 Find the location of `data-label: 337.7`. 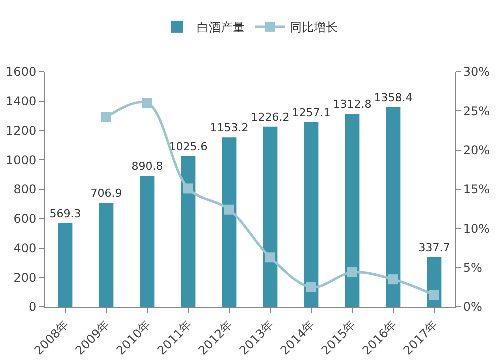

data-label: 337.7 is located at coordinates (434, 247).